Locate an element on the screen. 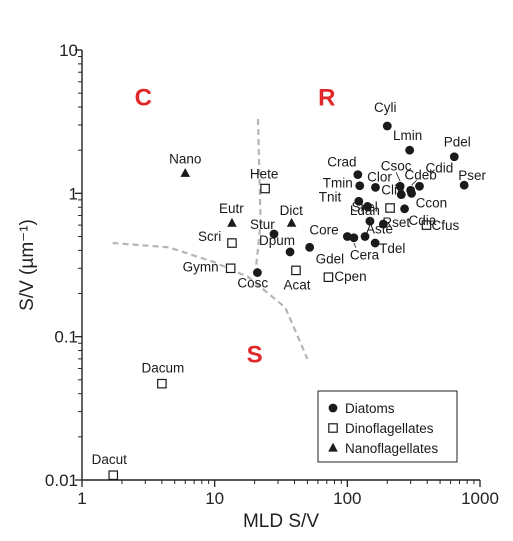 This screenshot has height=541, width=513. circle-marker-clin is located at coordinates (401, 194).